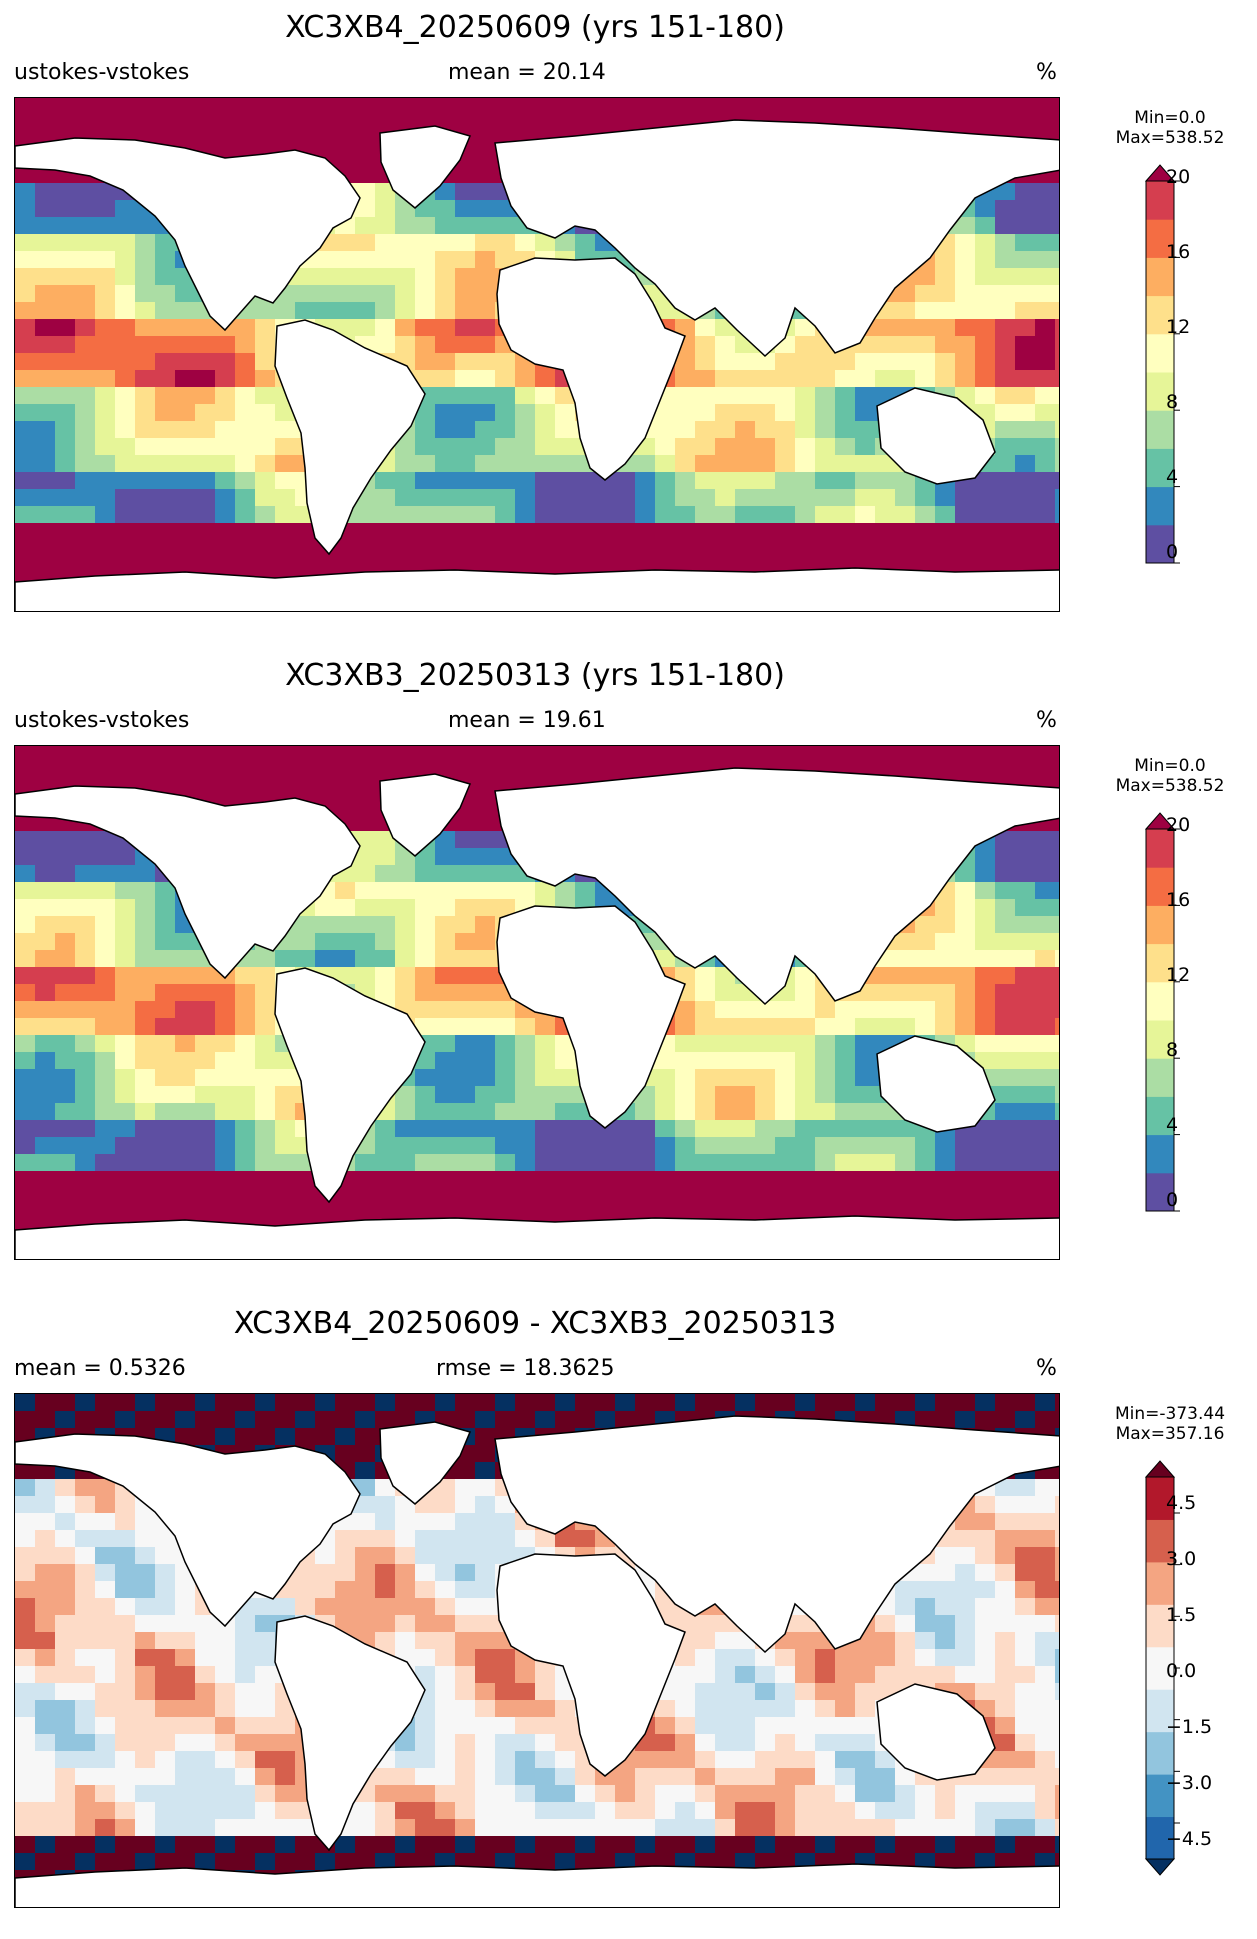  Describe the element at coordinates (525, 1368) in the screenshot. I see `rmse-label: rmse = 18.3625` at that location.